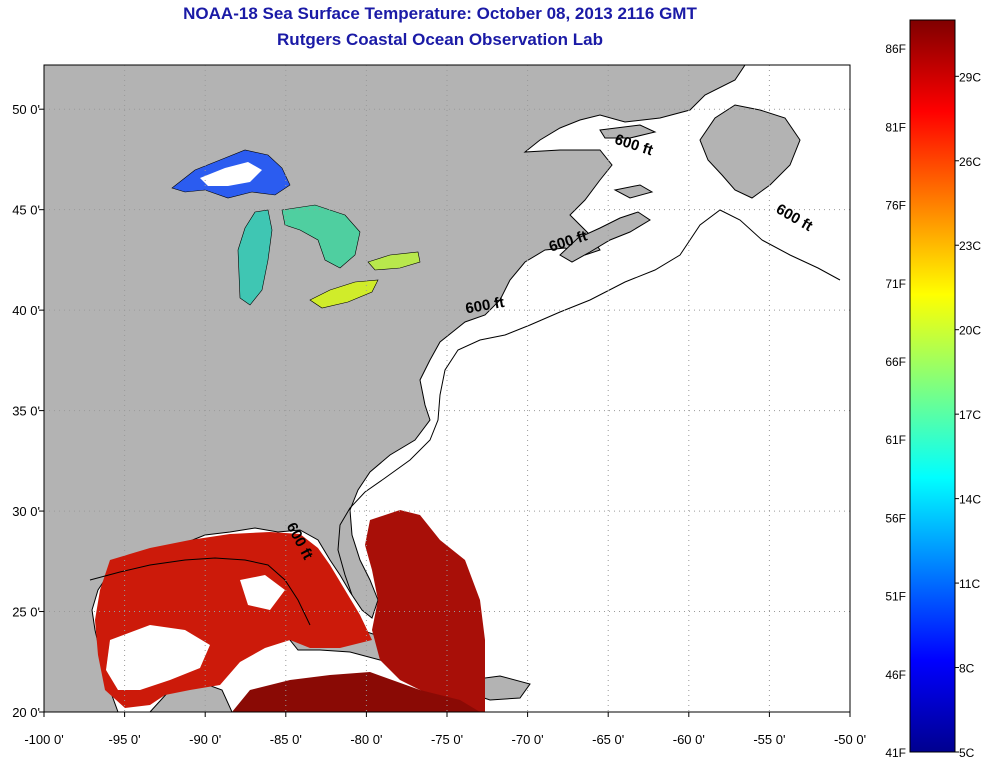  I want to click on colorbar-c-label: 20C, so click(970, 331).